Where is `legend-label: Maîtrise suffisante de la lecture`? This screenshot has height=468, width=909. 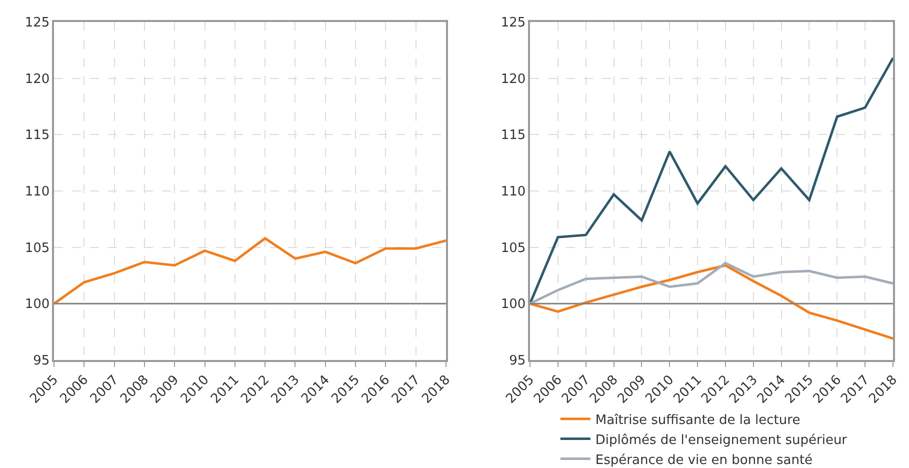 legend-label: Maîtrise suffisante de la lecture is located at coordinates (697, 420).